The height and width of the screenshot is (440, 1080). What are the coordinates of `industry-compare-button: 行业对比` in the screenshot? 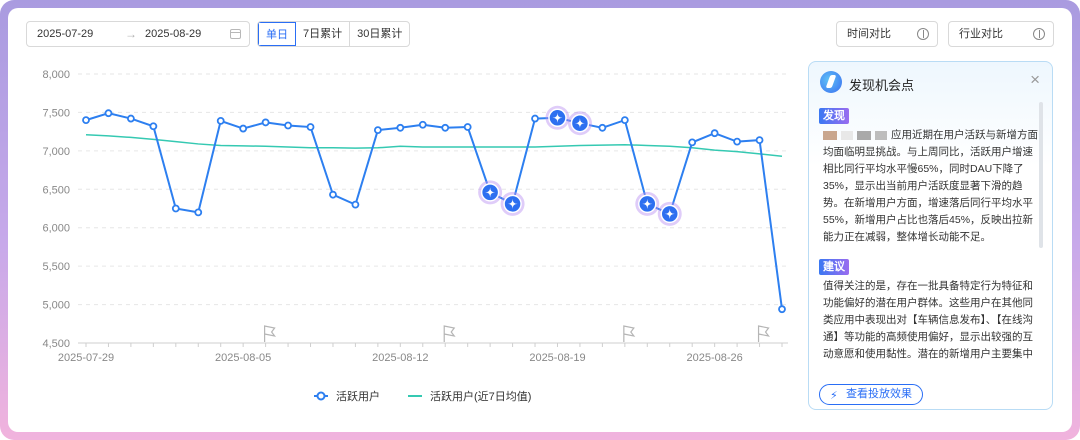 It's located at (1001, 34).